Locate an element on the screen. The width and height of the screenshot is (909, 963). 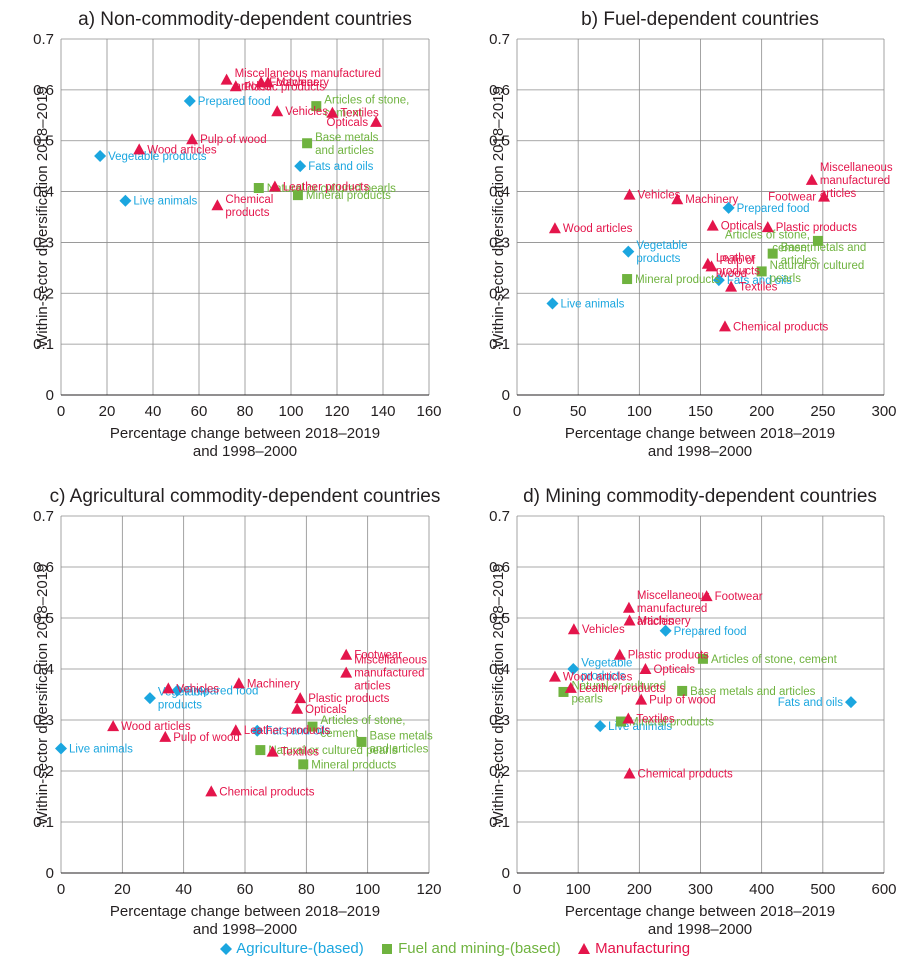
point-footwear is located at coordinates (346, 654).